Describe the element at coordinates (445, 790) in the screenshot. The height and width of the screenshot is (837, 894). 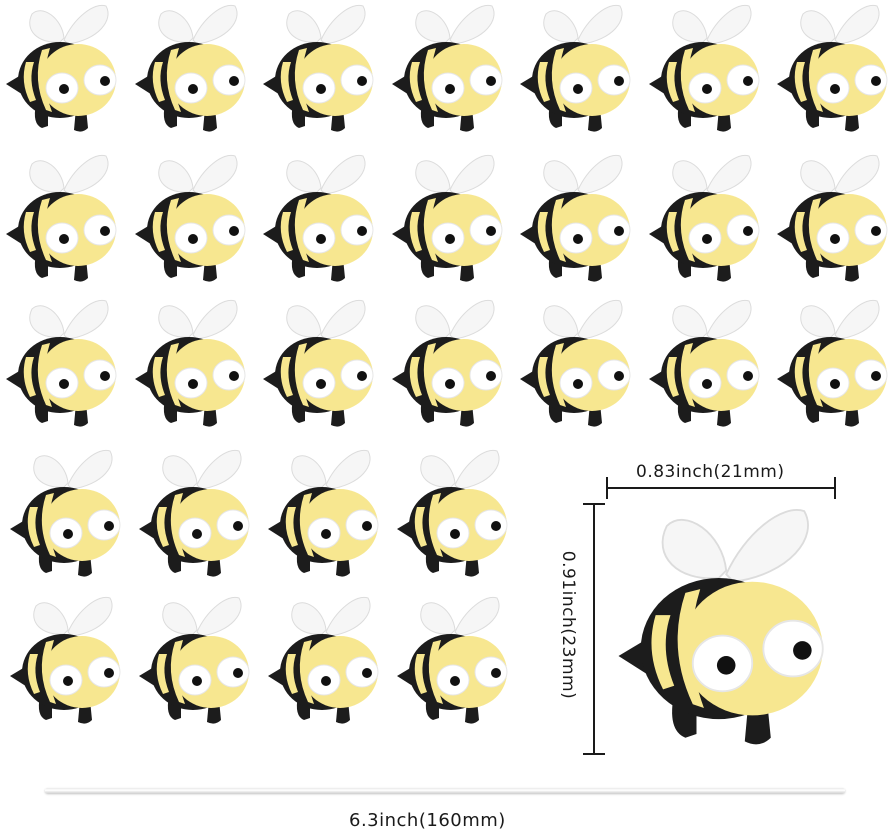
I see `elastic-cord` at that location.